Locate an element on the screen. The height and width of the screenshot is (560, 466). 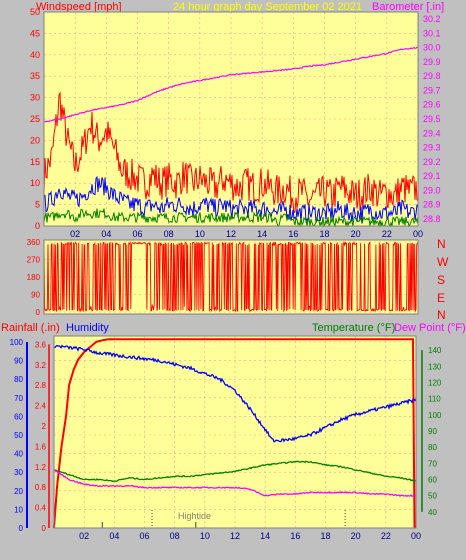
dewpoint-line is located at coordinates (234, 483).